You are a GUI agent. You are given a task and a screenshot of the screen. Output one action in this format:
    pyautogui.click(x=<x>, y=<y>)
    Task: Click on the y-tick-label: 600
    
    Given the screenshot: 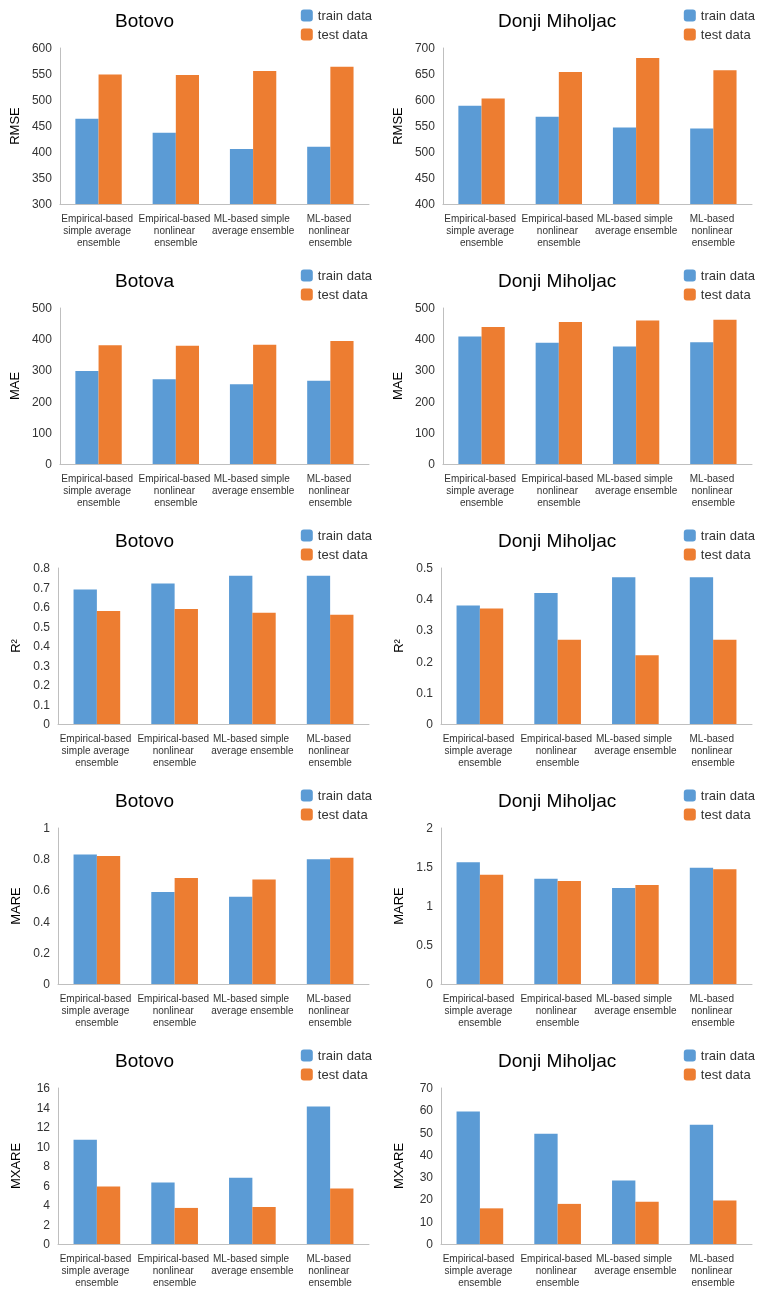 What is the action you would take?
    pyautogui.click(x=42, y=48)
    